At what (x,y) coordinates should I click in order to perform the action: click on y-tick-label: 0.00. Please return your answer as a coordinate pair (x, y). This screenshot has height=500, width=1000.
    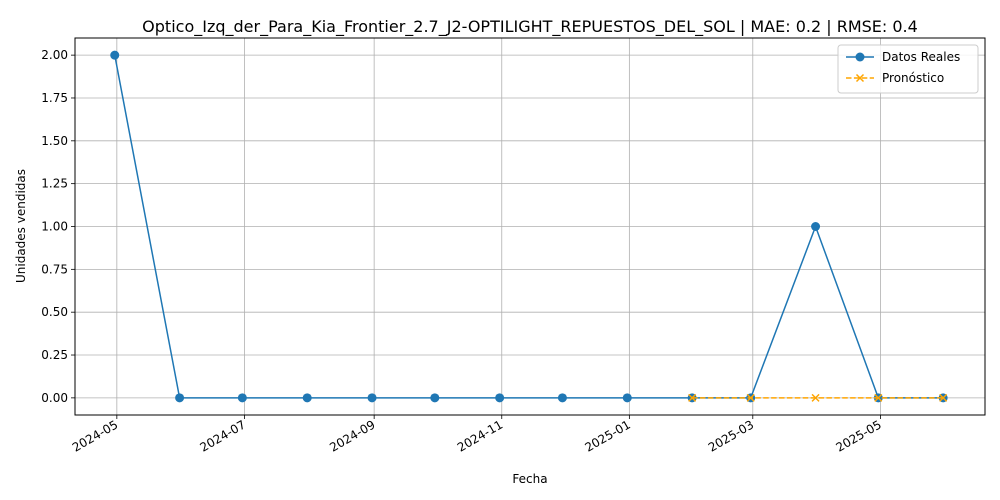
    Looking at the image, I should click on (54, 398).